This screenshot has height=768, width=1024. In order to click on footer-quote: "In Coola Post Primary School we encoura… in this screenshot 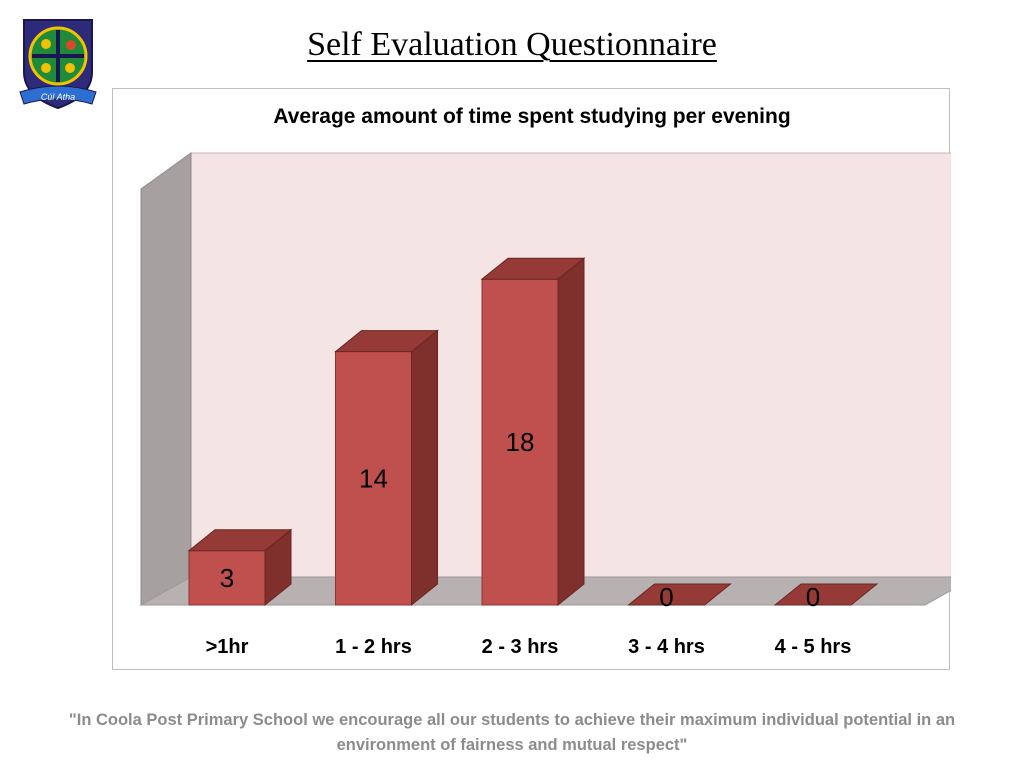, I will do `click(512, 732)`.